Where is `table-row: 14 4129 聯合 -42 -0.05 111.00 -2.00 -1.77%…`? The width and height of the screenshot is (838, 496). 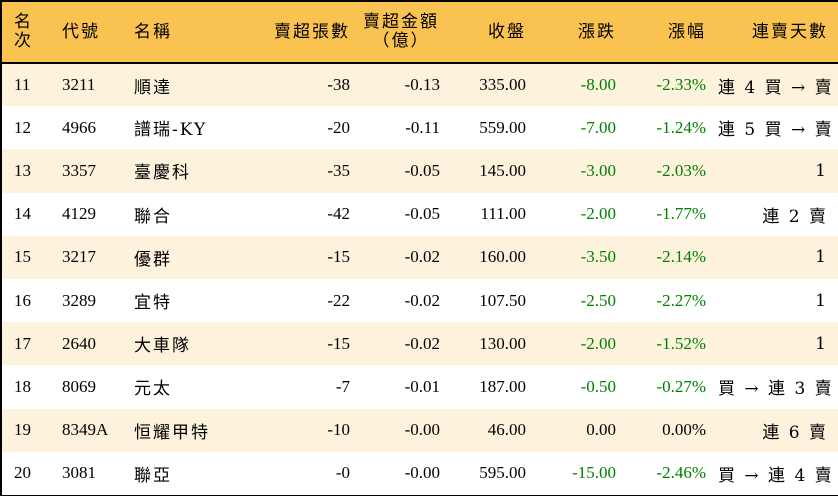 table-row: 14 4129 聯合 -42 -0.05 111.00 -2.00 -1.77%… is located at coordinates (420, 214).